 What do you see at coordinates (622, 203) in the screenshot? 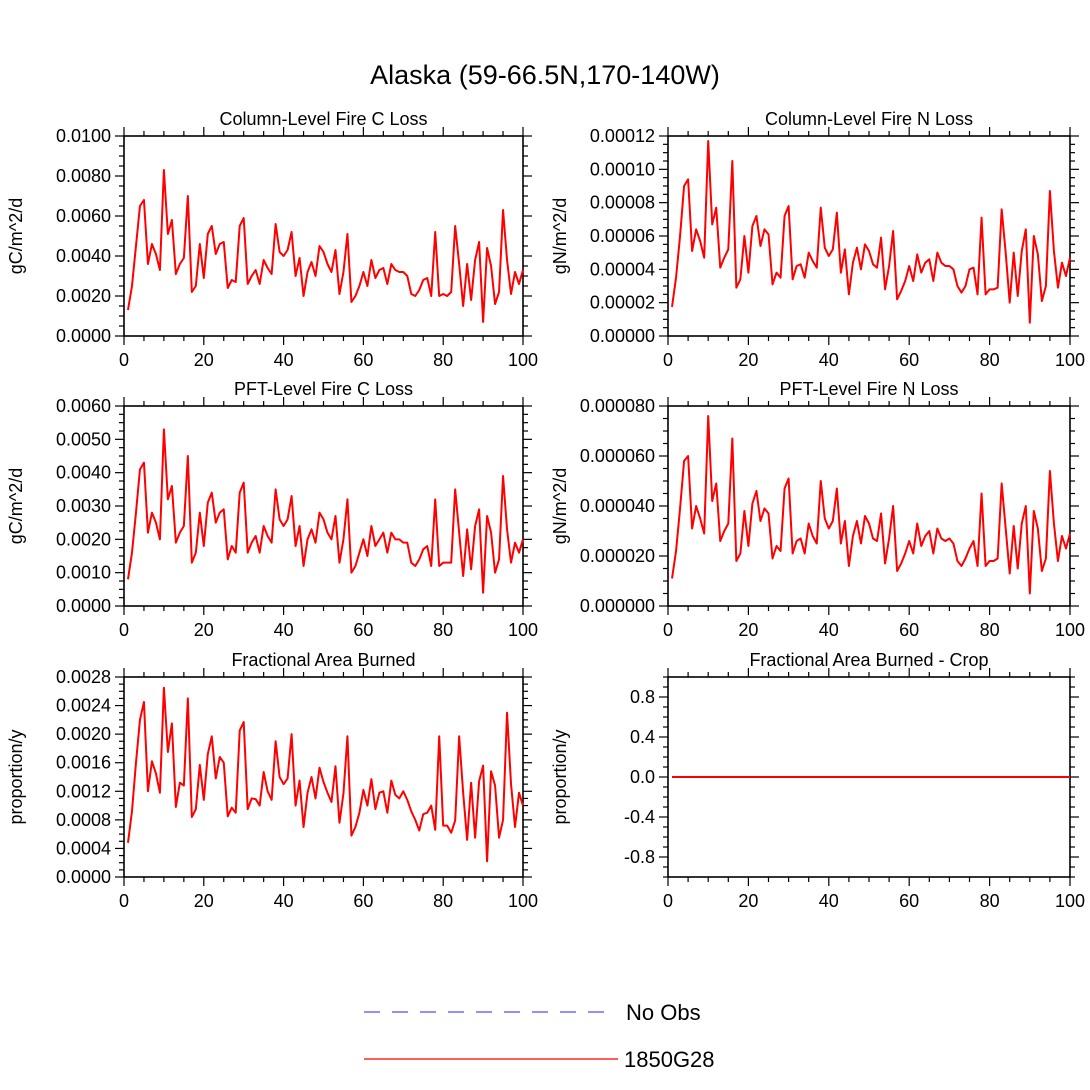
I see `y-tick-label: 0.00008` at bounding box center [622, 203].